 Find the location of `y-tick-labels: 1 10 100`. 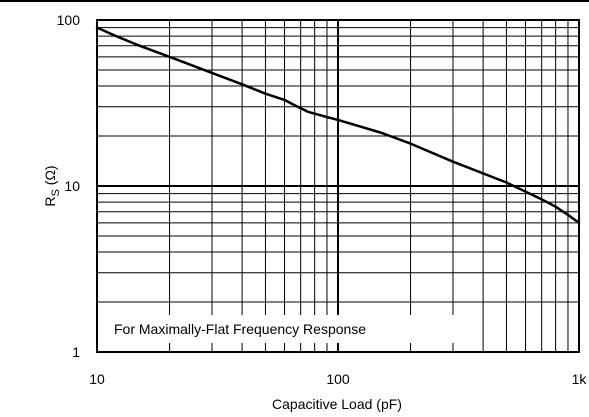

y-tick-labels: 1 10 100 is located at coordinates (69, 186).